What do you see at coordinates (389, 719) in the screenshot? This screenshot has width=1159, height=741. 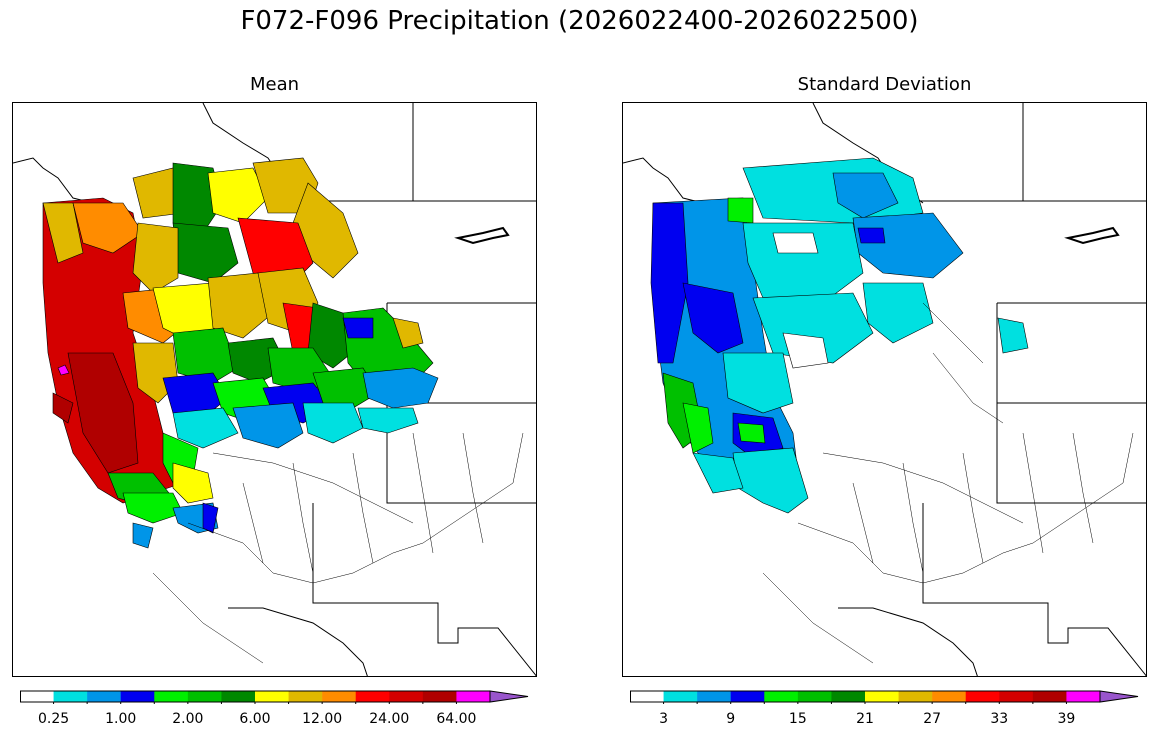 I see `mean-colorbar-tick-label: 24.00` at bounding box center [389, 719].